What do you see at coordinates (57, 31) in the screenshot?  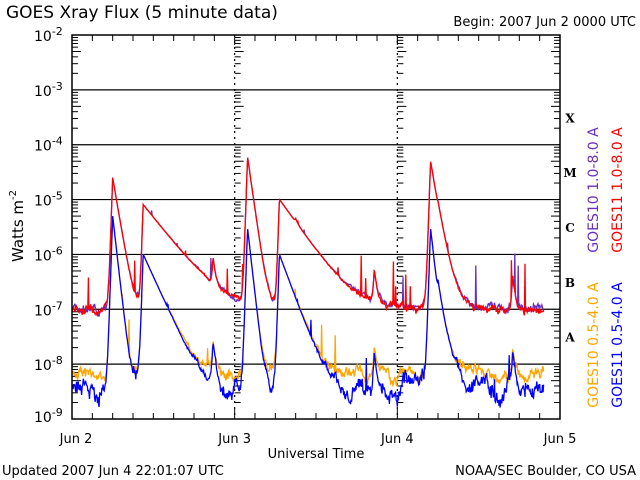 I see `y-tick-exponent: -2` at bounding box center [57, 31].